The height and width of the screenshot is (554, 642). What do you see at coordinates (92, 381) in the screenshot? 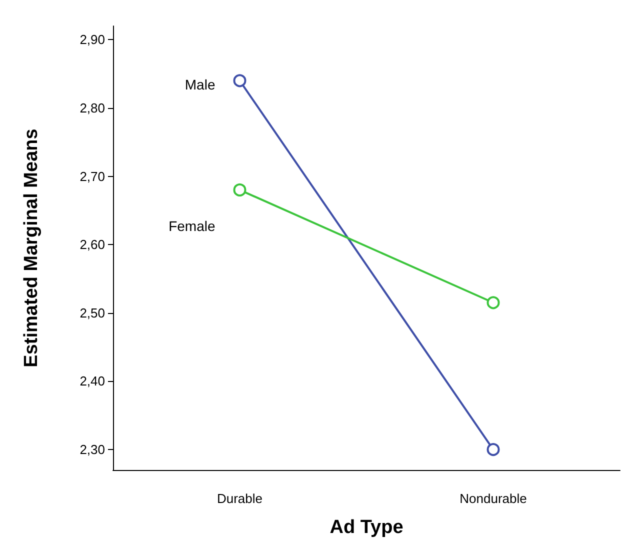
I see `y-tick-label: 2,40` at bounding box center [92, 381].